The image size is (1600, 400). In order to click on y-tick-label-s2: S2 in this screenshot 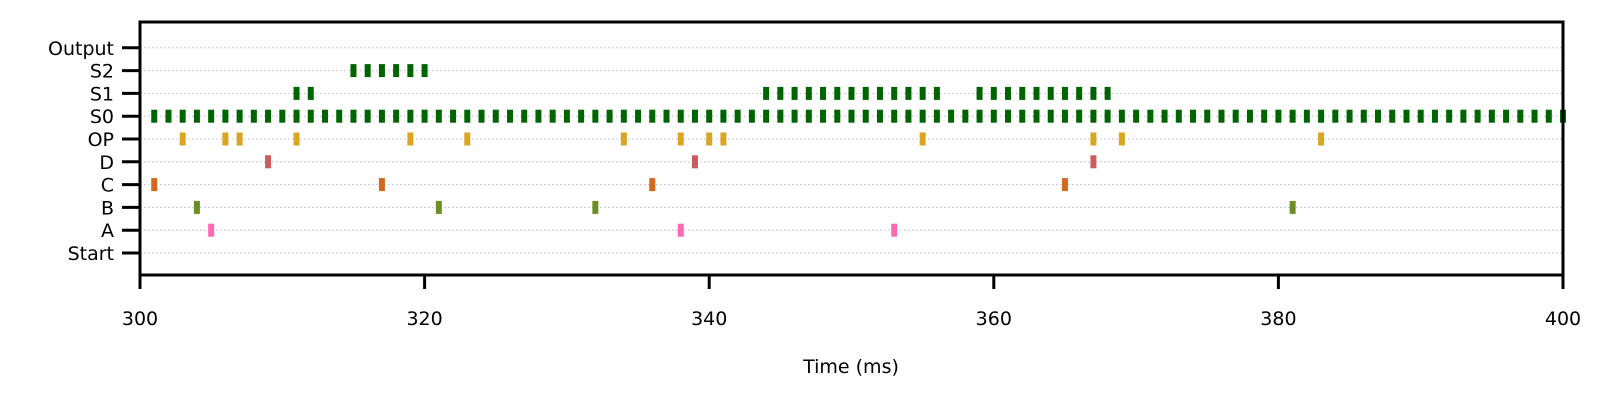, I will do `click(102, 72)`.